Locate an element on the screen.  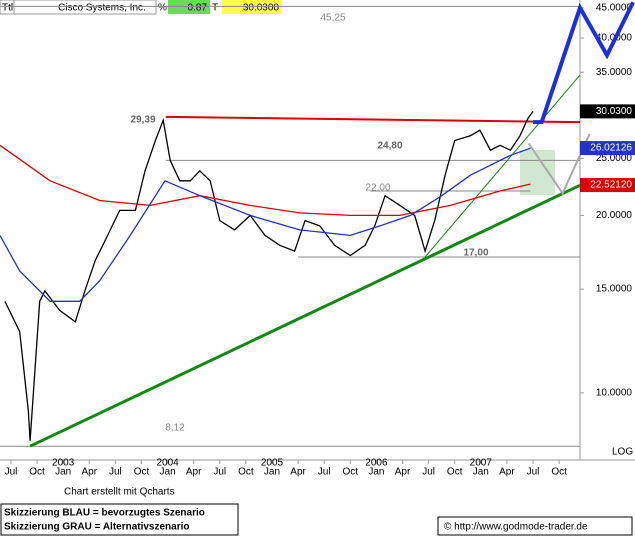
year-label: 2005 is located at coordinates (272, 463).